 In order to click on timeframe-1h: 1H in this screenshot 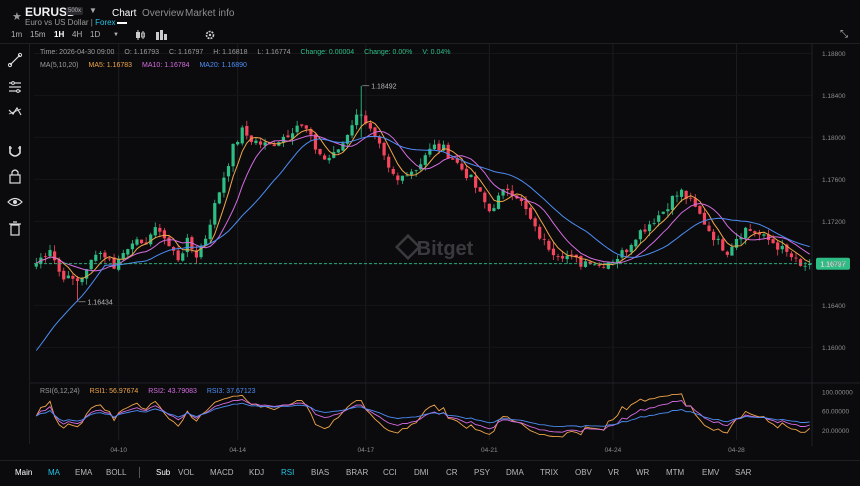, I will do `click(59, 34)`.